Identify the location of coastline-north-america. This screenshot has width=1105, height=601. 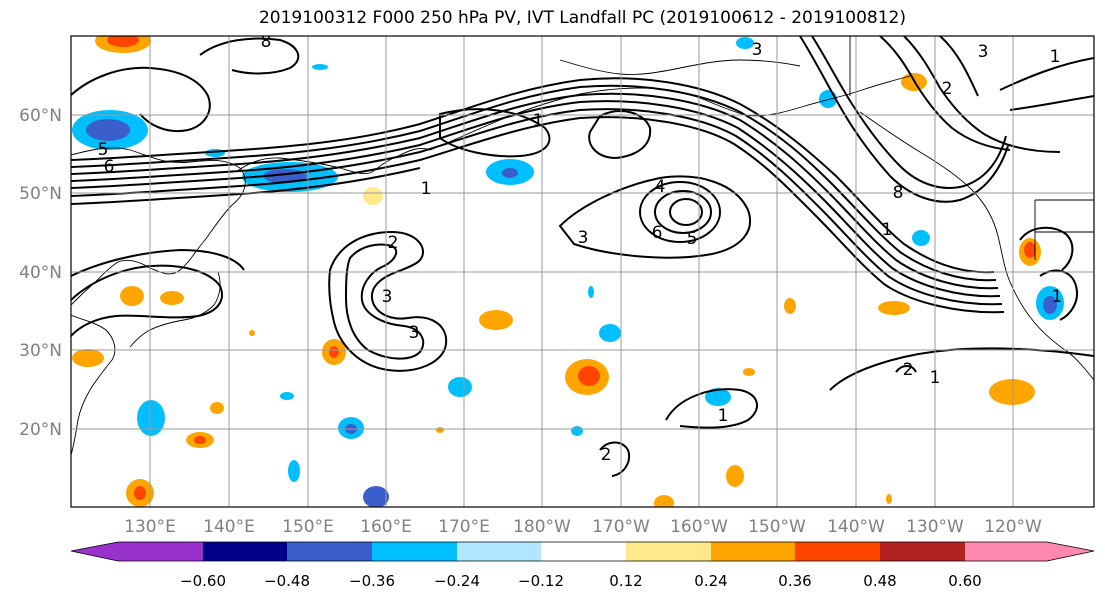
(976, 246).